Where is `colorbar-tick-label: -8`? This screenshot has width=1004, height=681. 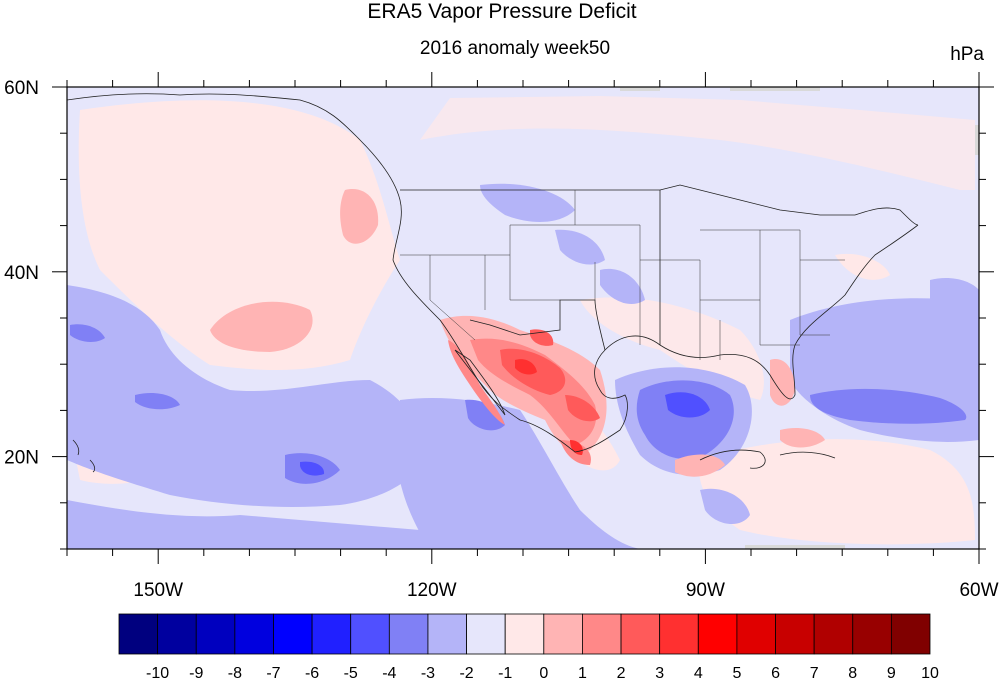
colorbar-tick-label: -8 is located at coordinates (235, 673).